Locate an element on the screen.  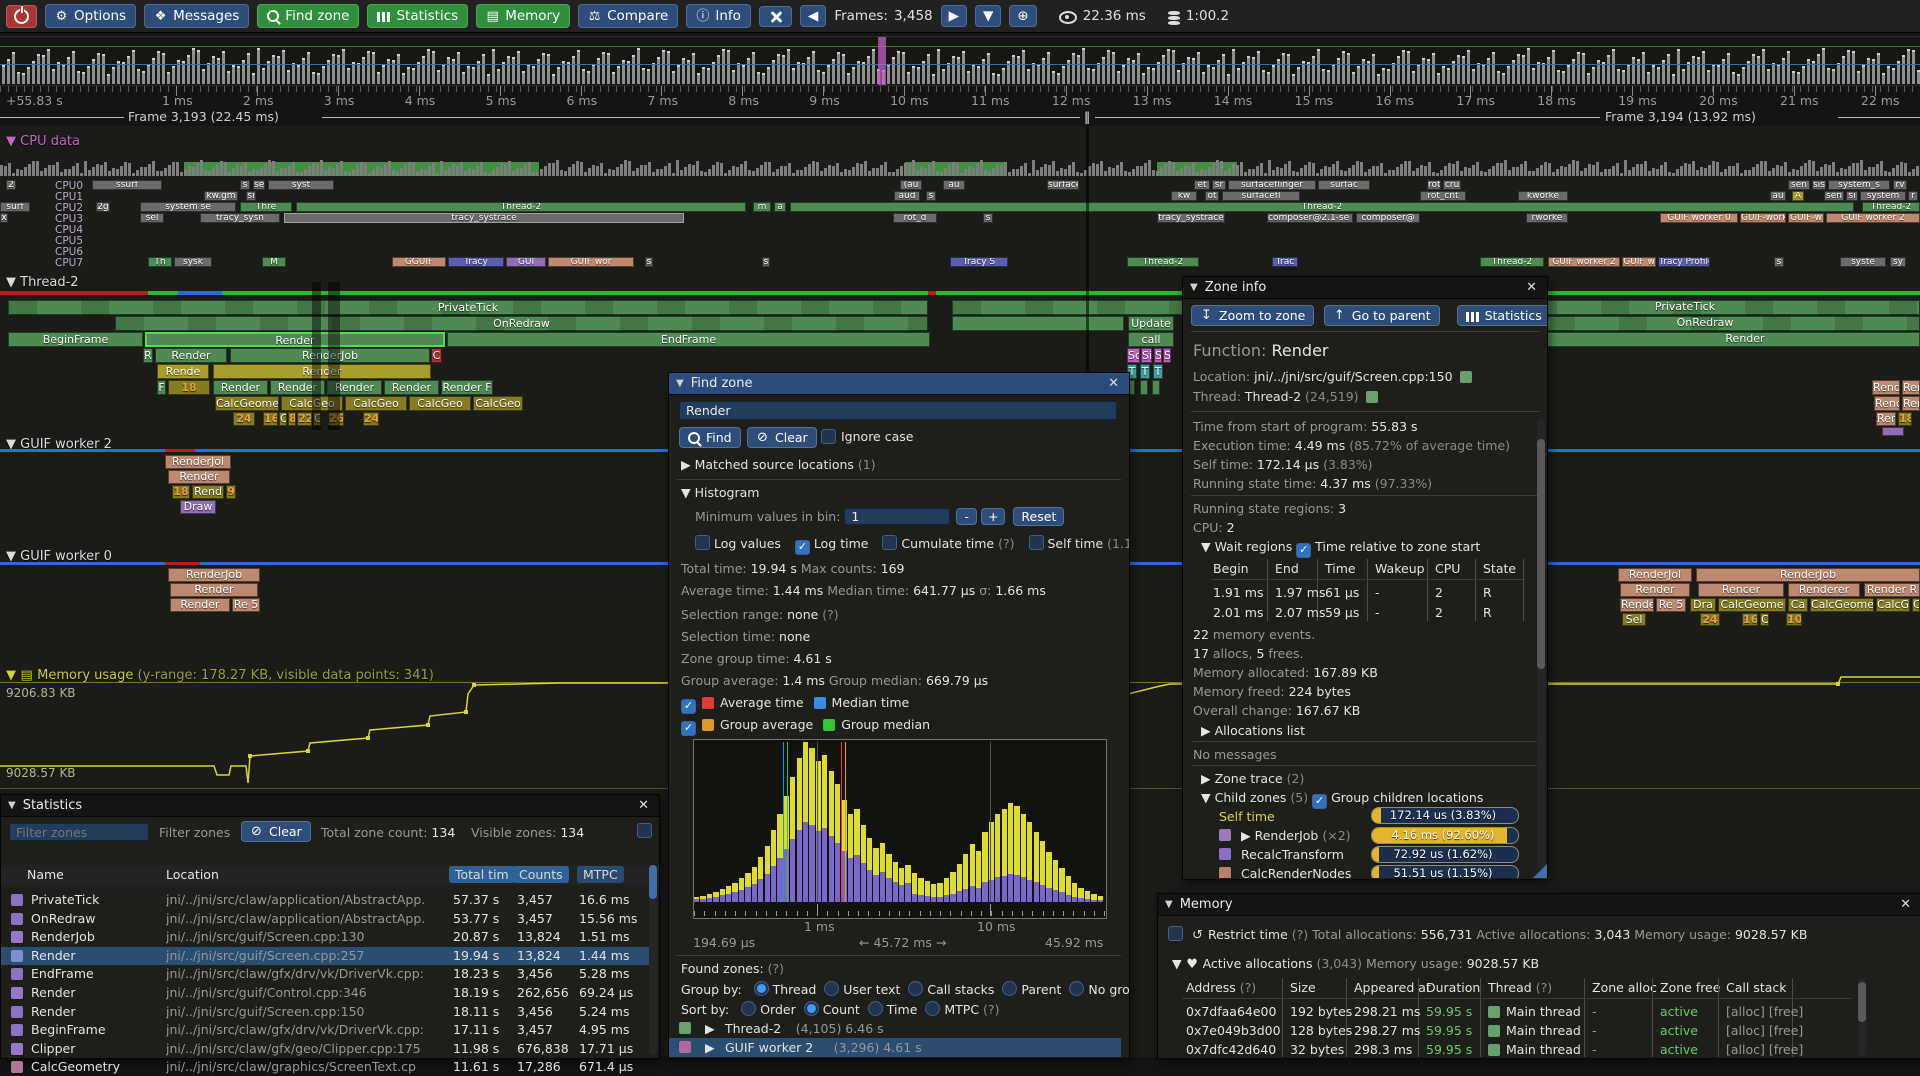
cpu-zone: Trac is located at coordinates (1285, 262).